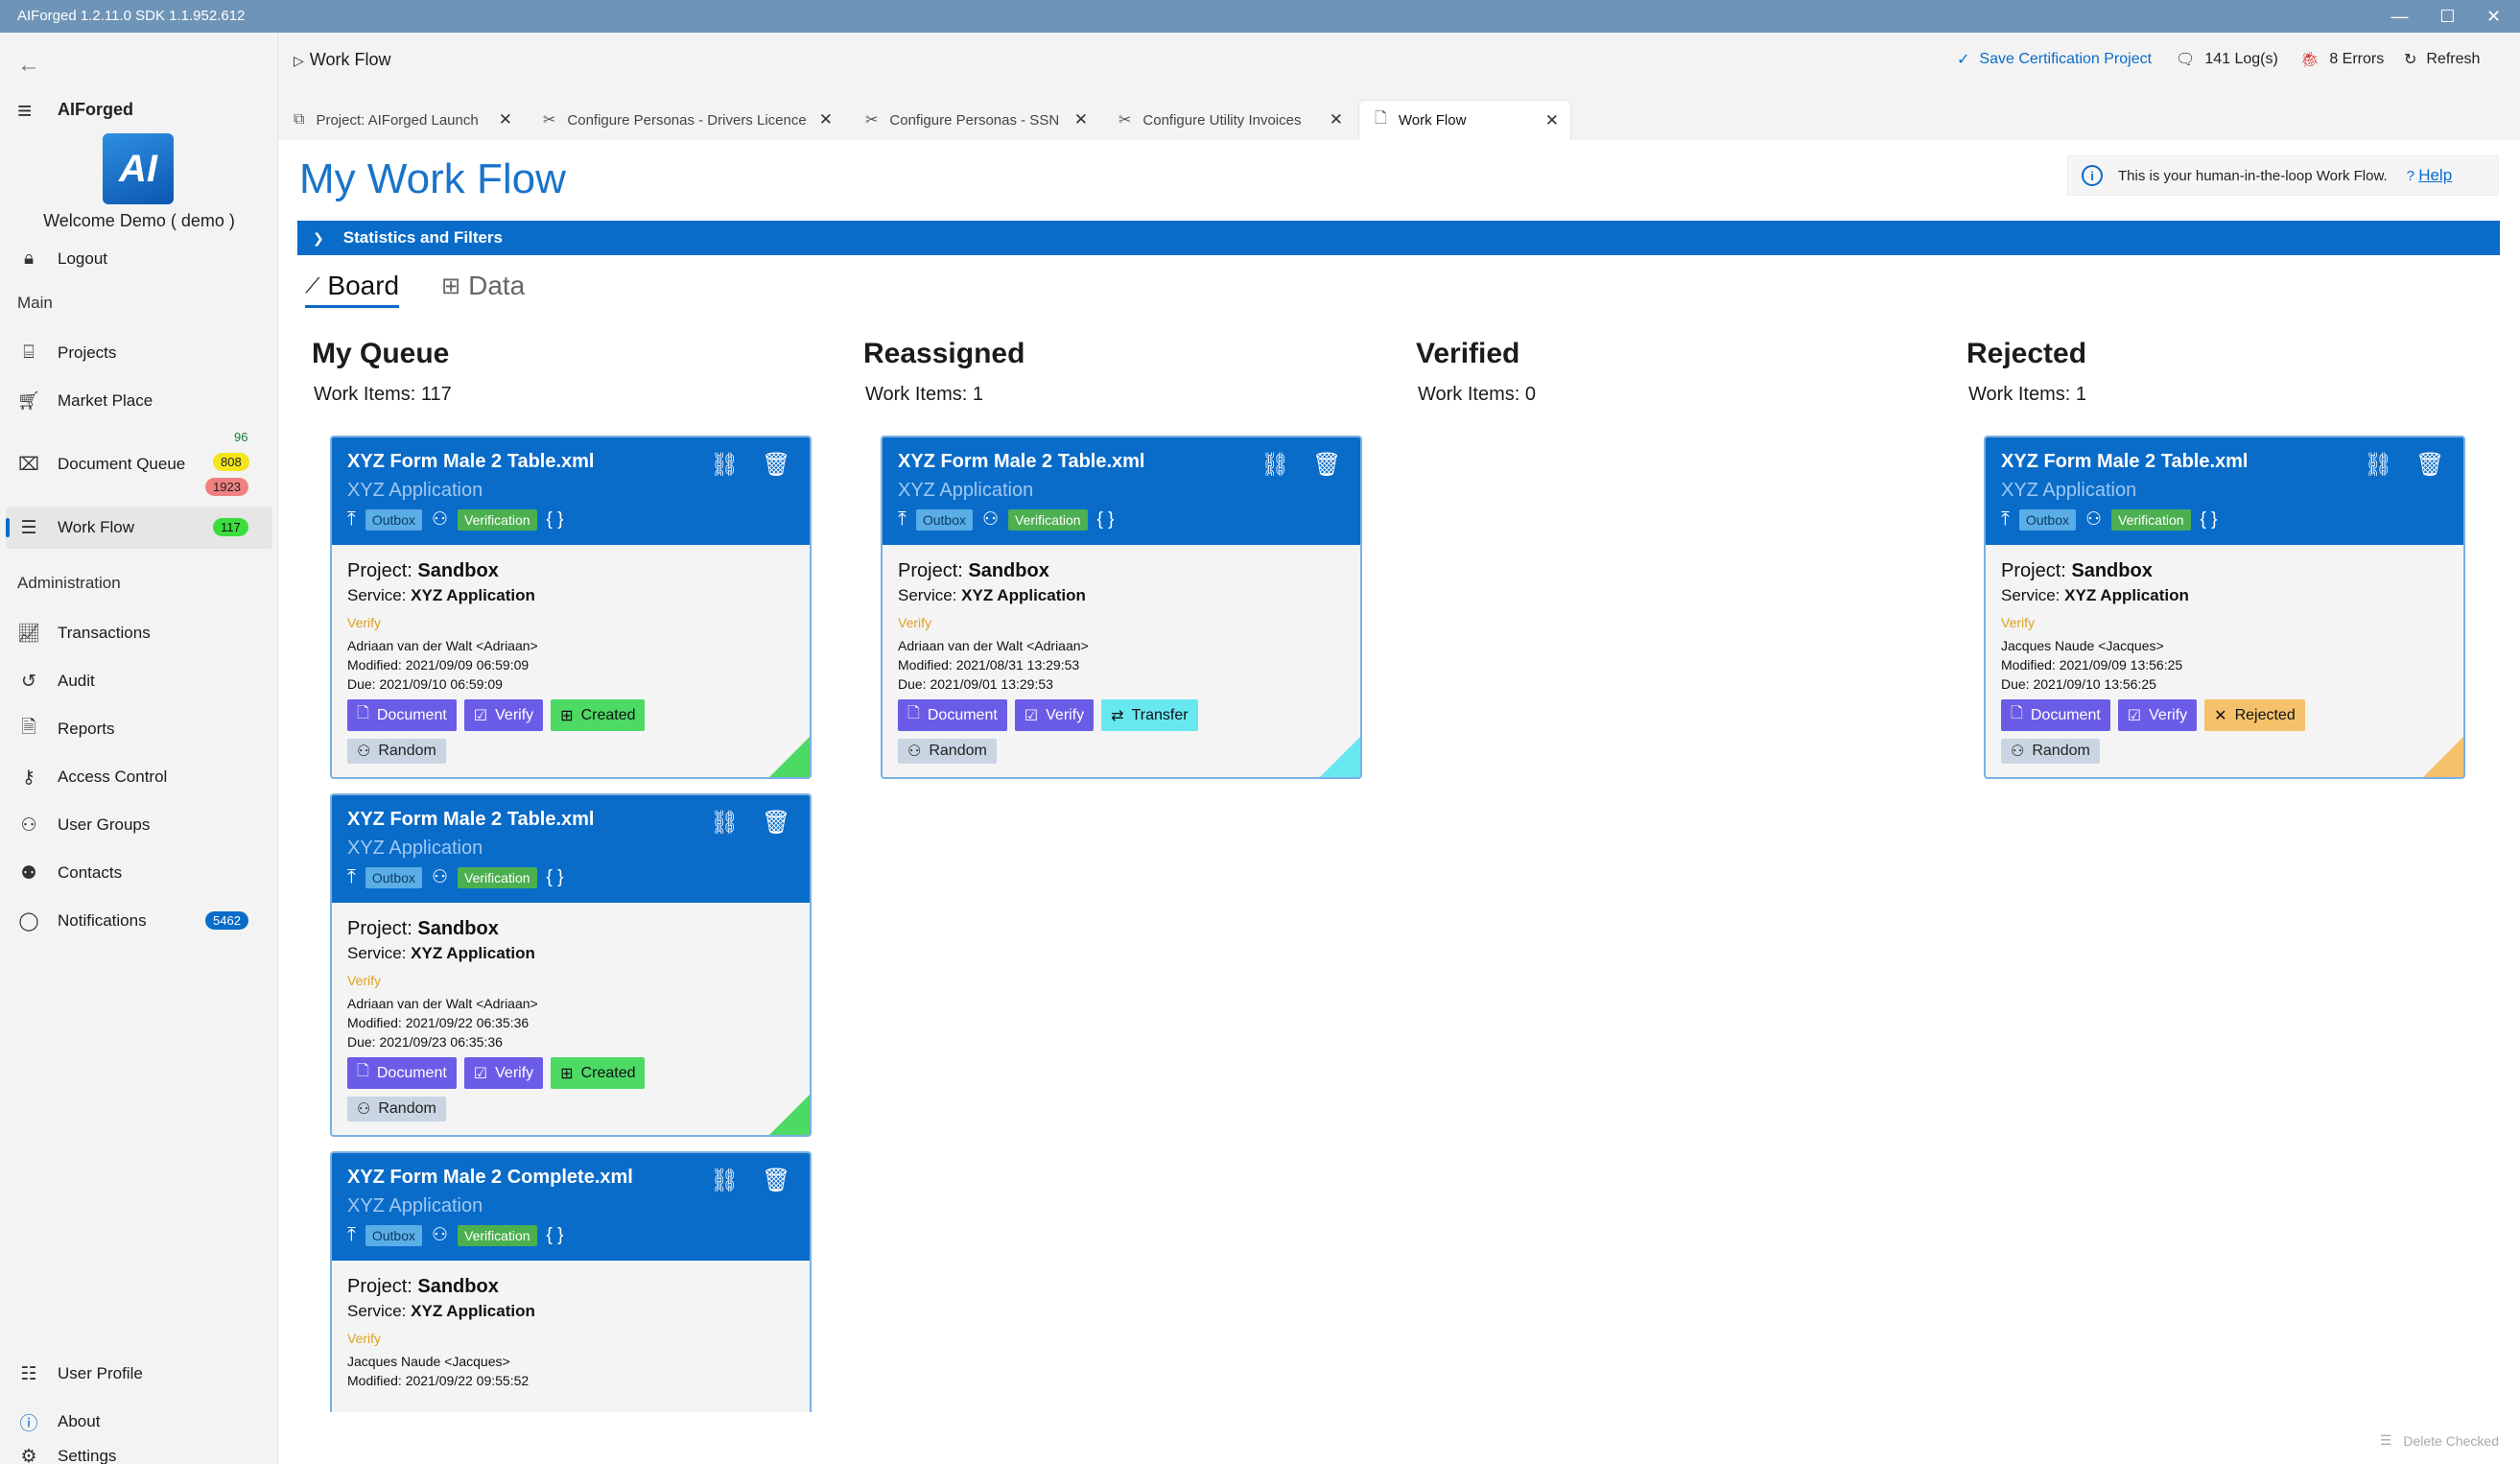 The image size is (2520, 1464). I want to click on sidebar-item-access-control: ⚷ Access Control, so click(136, 777).